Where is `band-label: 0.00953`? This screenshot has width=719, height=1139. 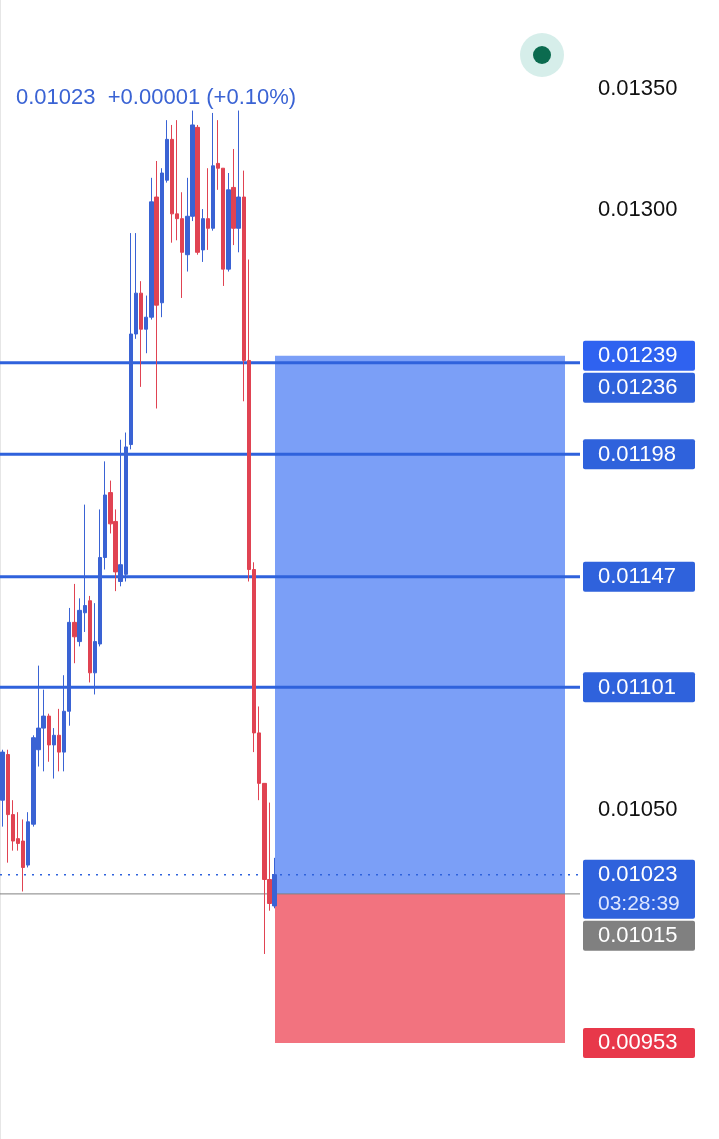
band-label: 0.00953 is located at coordinates (638, 1042).